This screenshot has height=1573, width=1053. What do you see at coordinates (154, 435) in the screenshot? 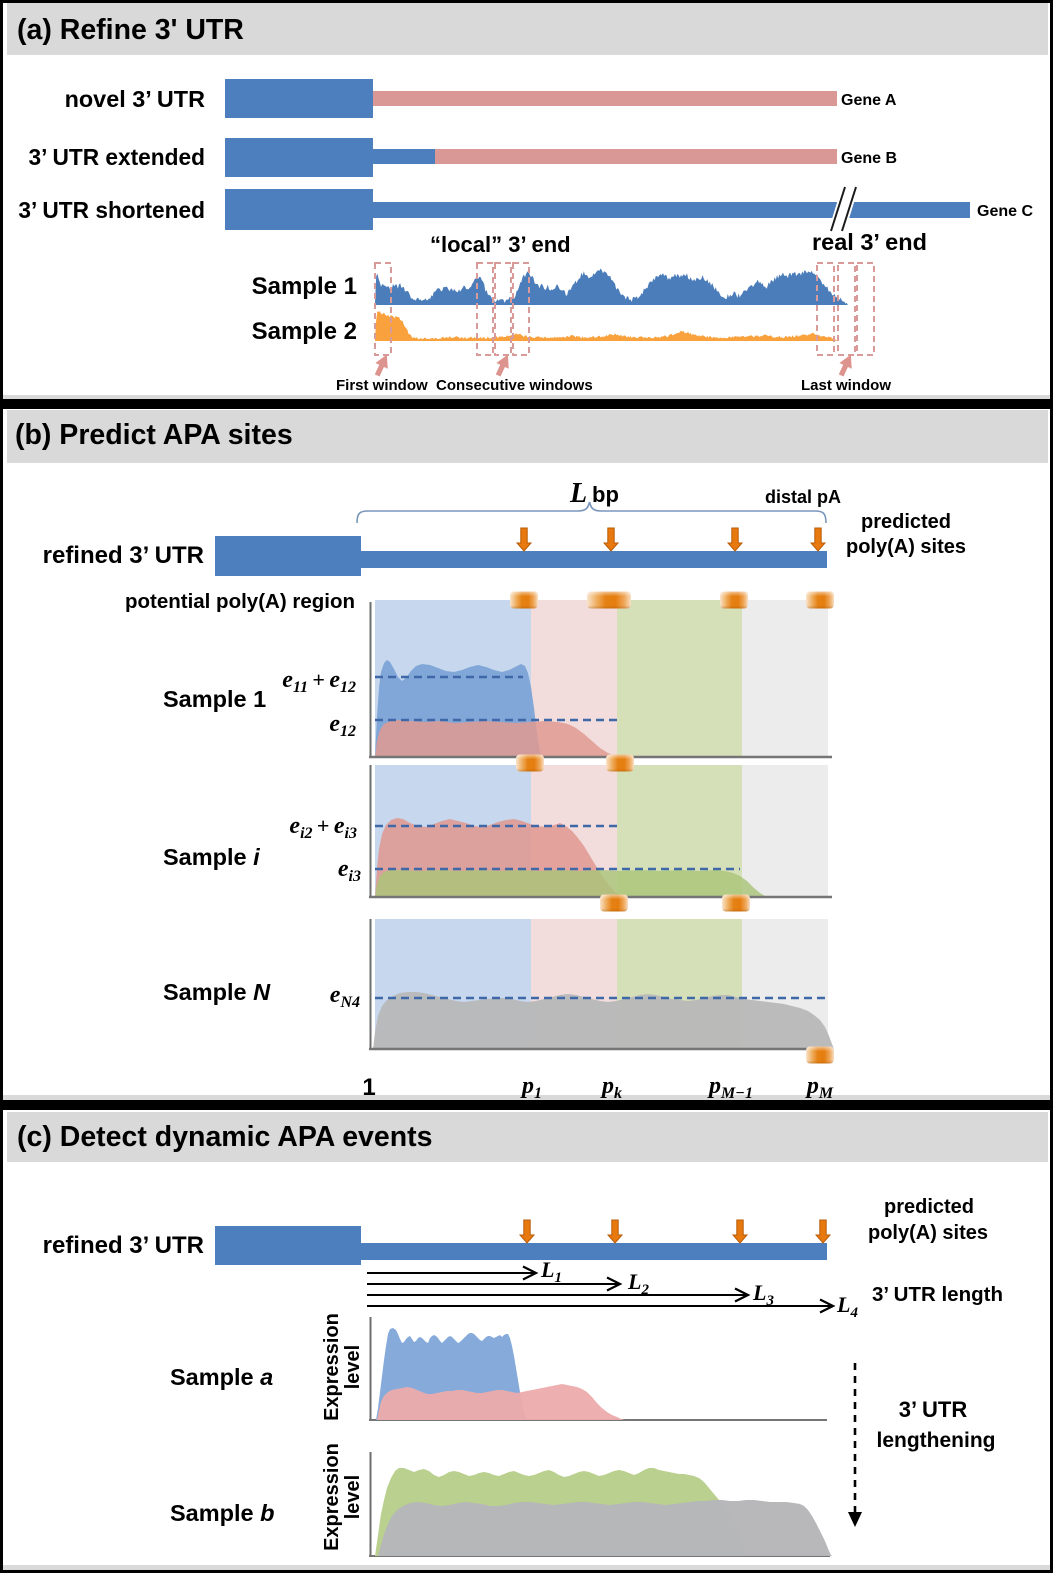
I see `svg-text: (b) Predict APA sites` at bounding box center [154, 435].